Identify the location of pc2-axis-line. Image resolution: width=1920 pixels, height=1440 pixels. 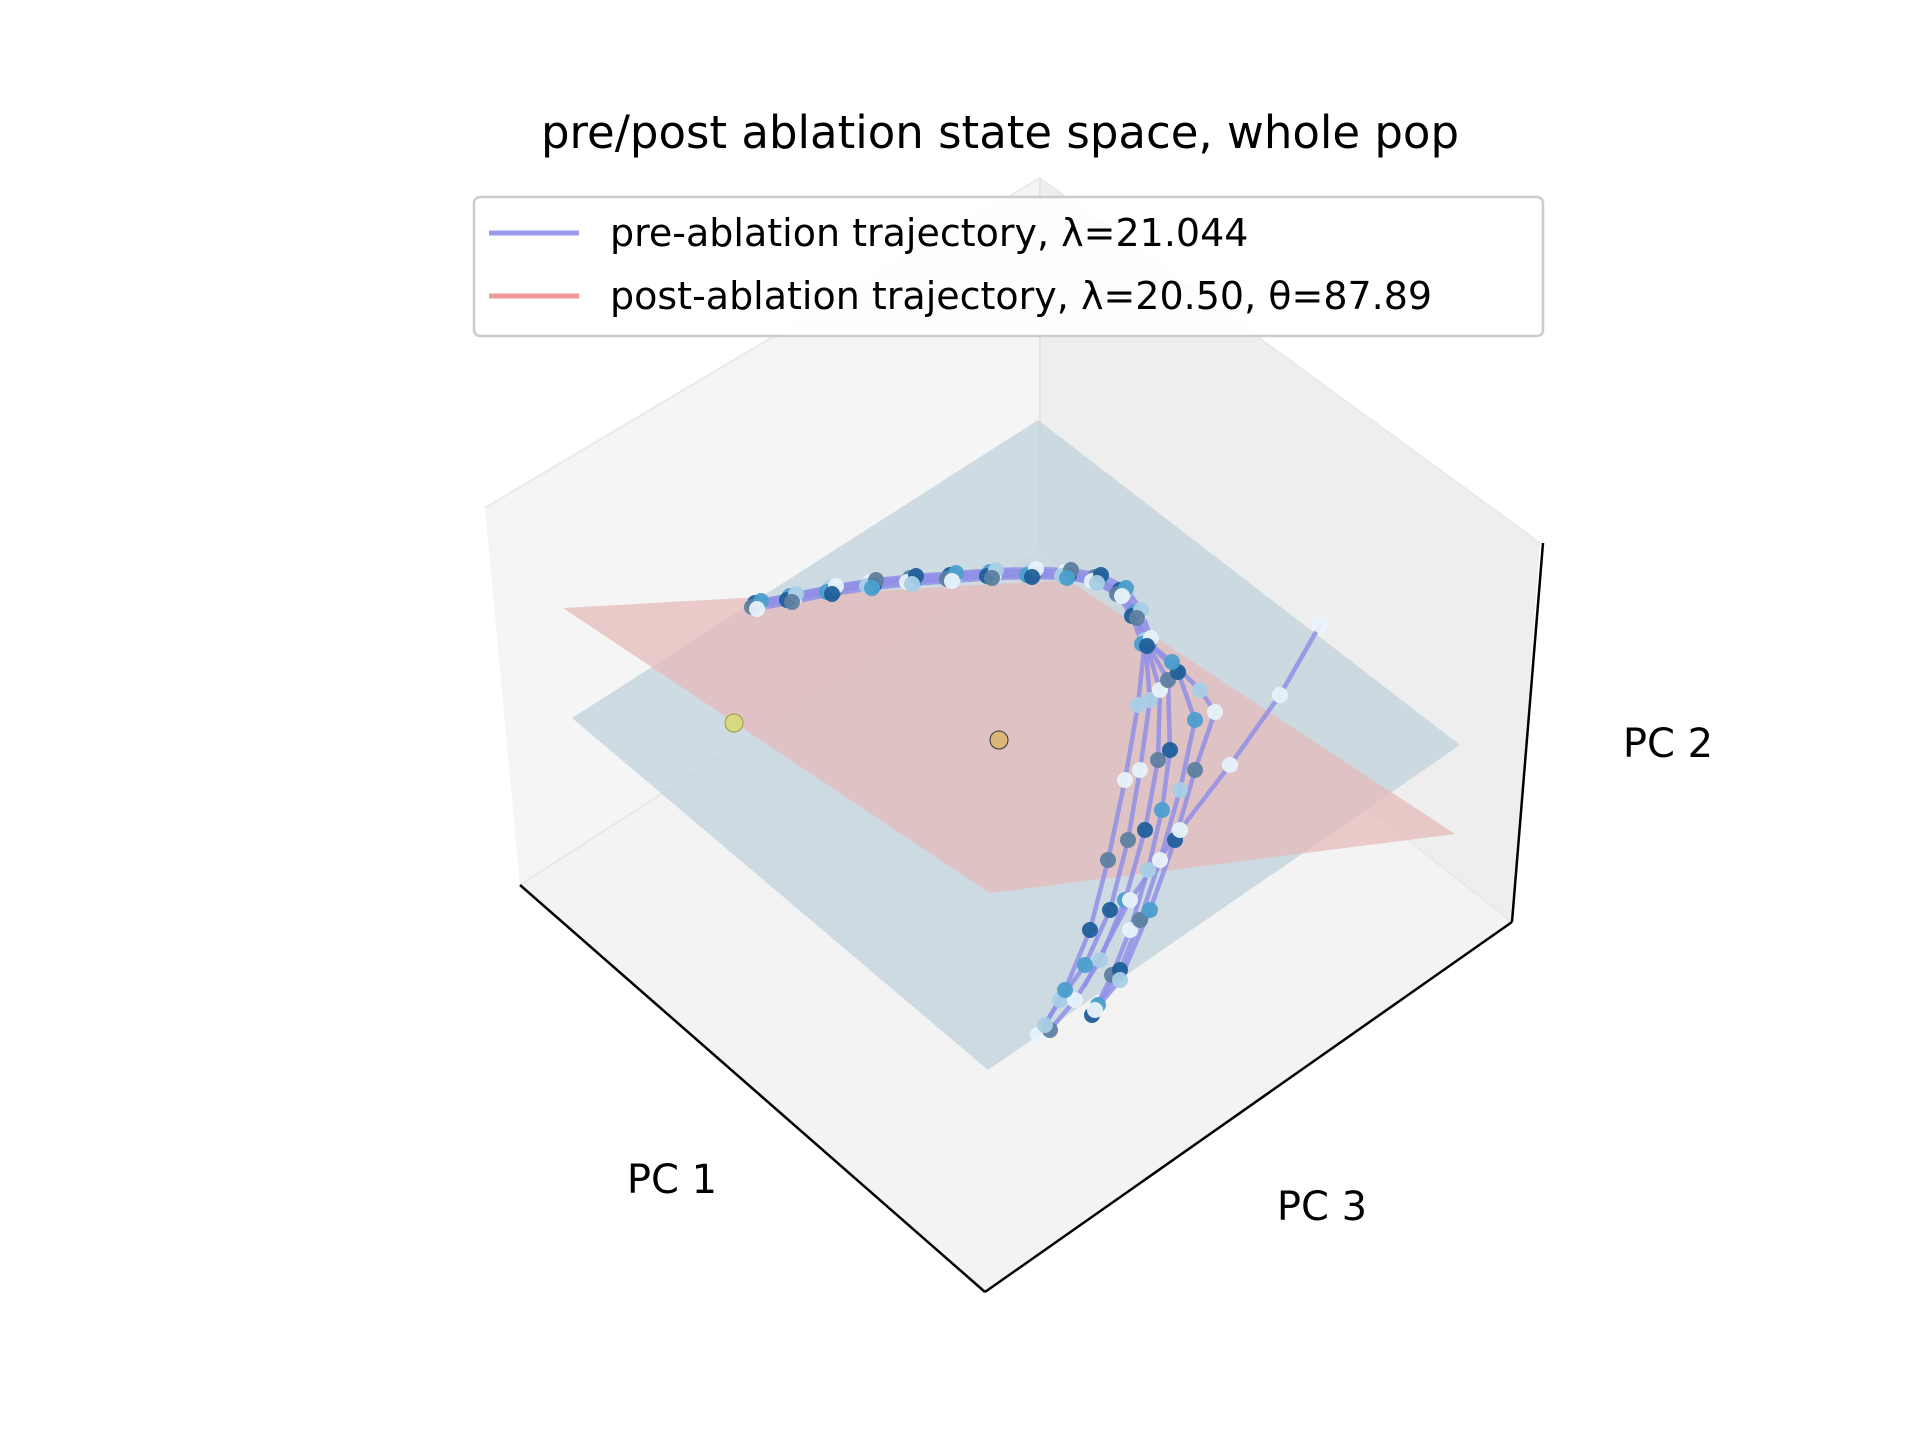
(1527, 732).